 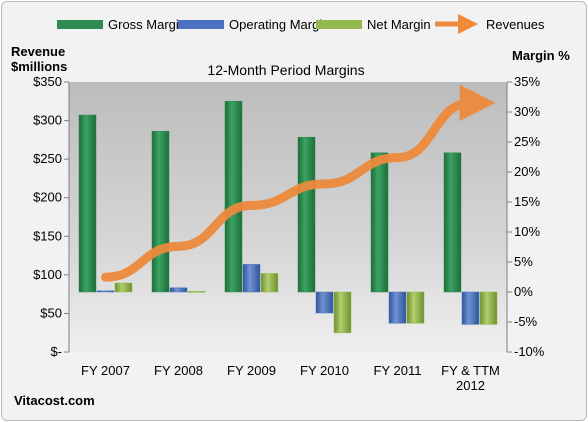 What do you see at coordinates (415, 307) in the screenshot?
I see `bar-net-margin-fy-2011` at bounding box center [415, 307].